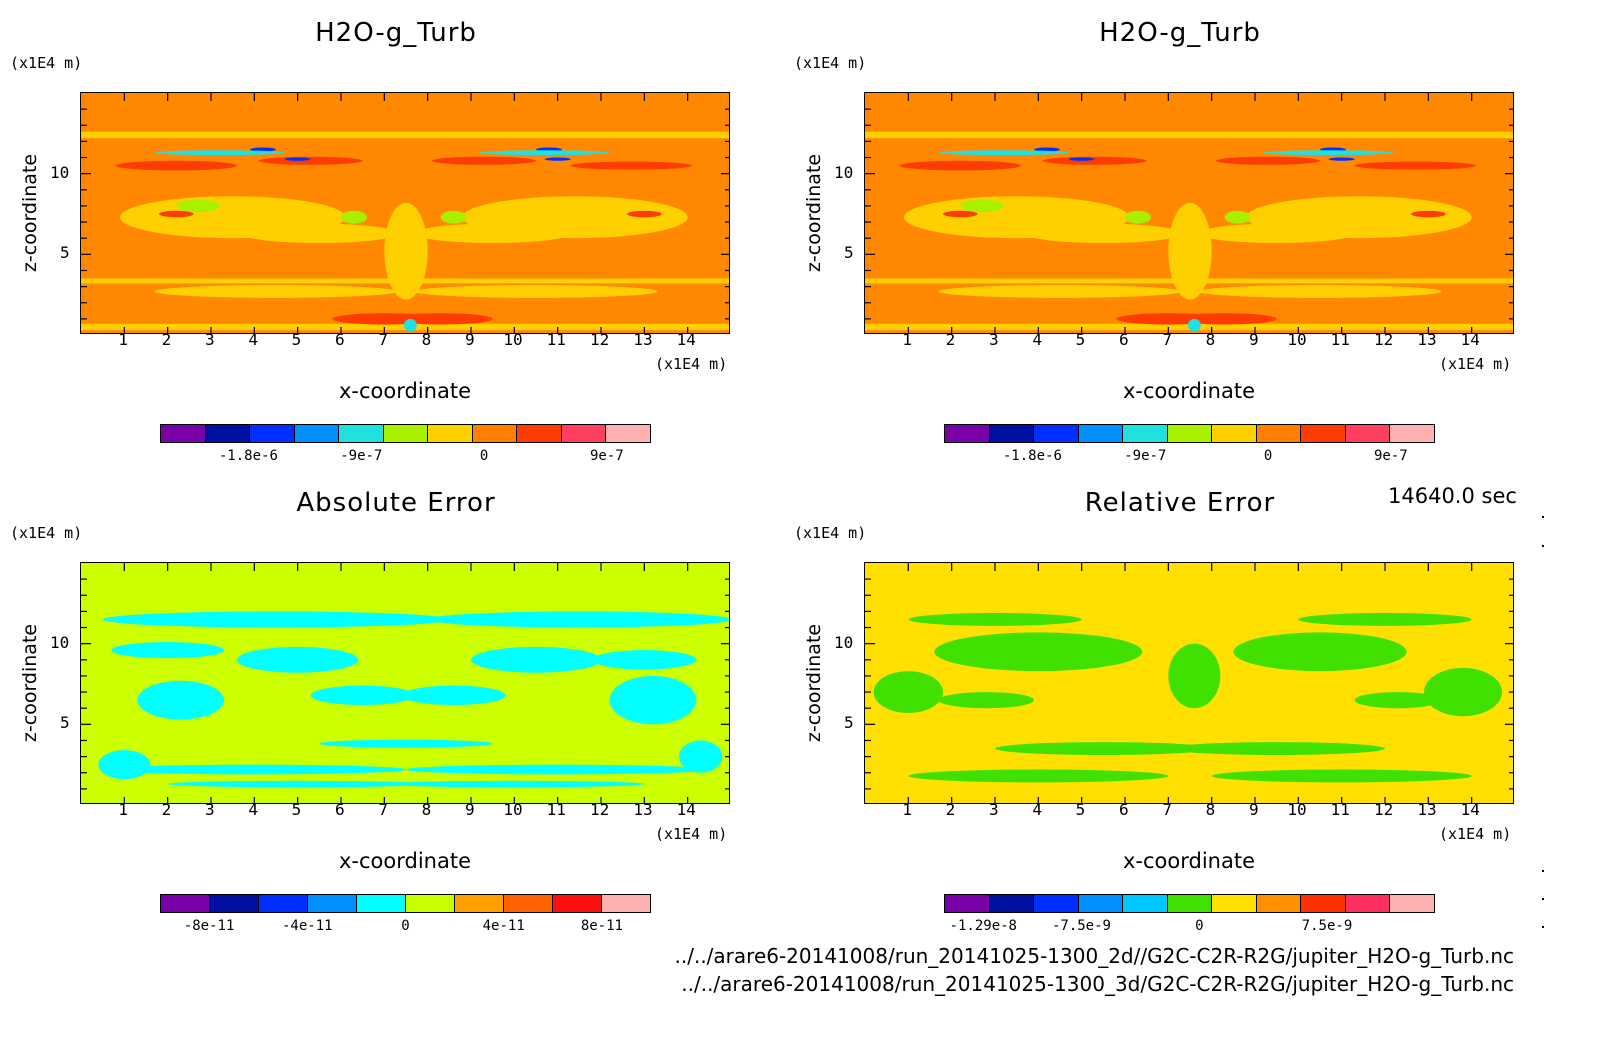 Image resolution: width=1604 pixels, height=1054 pixels. I want to click on colorbar-tick-label: 7.5e-9, so click(1327, 926).